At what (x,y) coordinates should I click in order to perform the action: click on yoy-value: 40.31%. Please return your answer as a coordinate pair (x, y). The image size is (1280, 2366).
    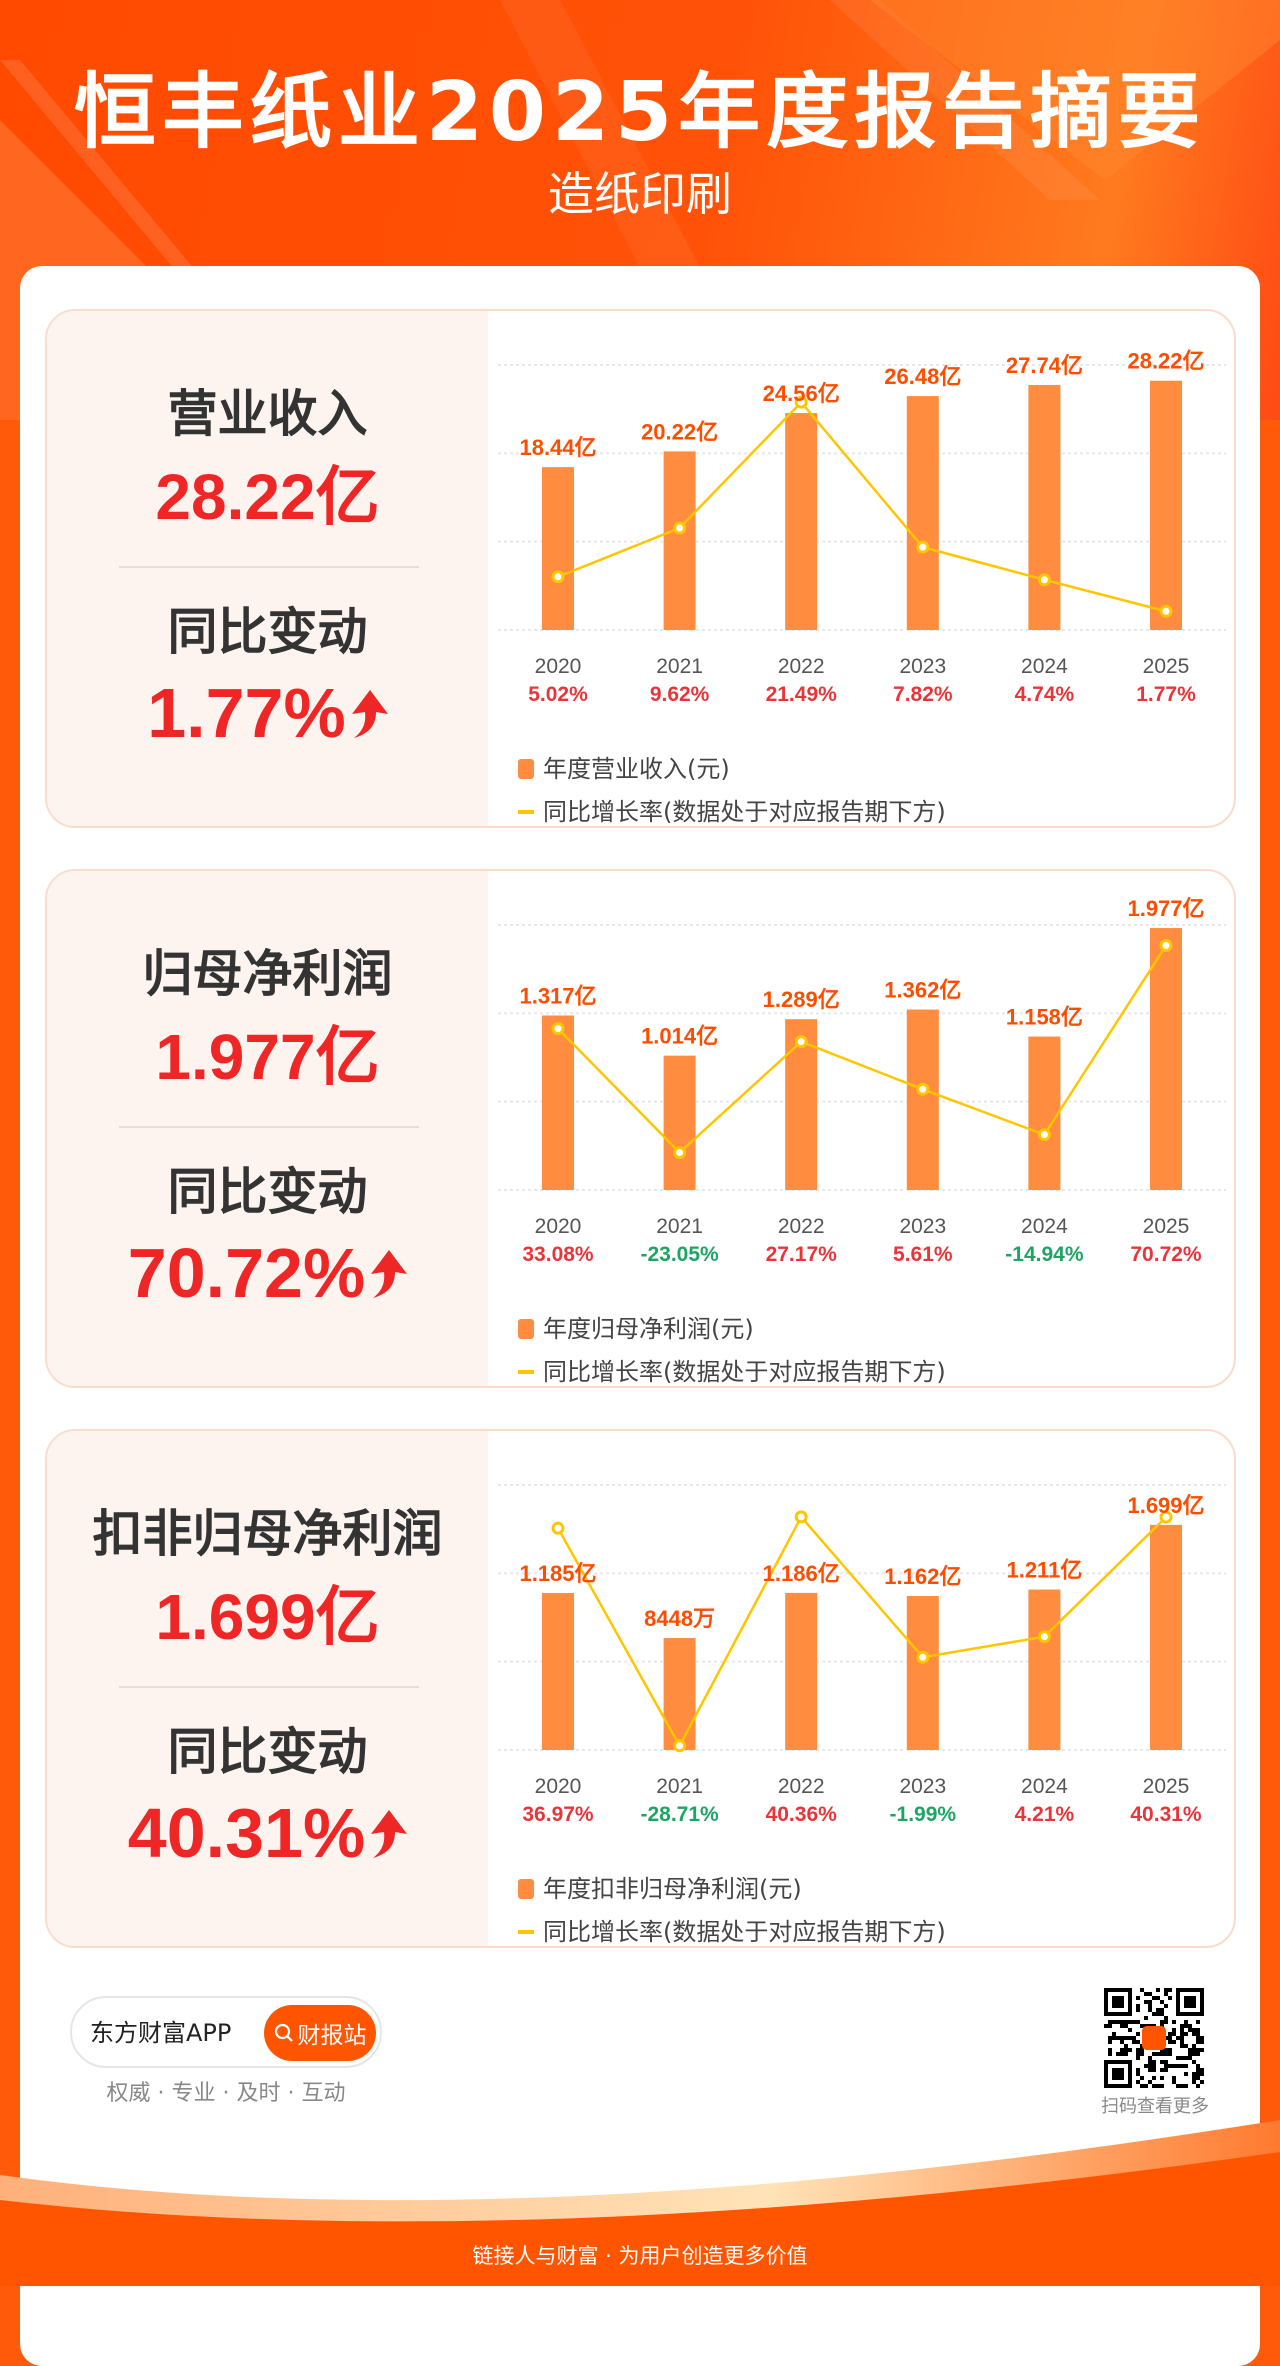
    Looking at the image, I should click on (246, 1833).